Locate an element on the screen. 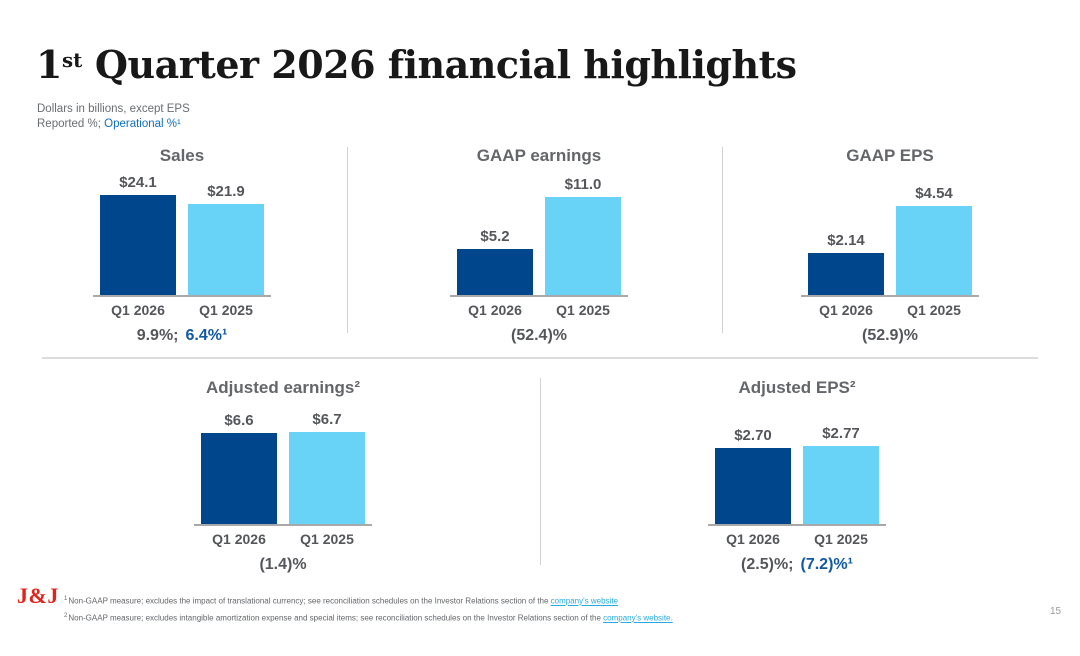  bar-value-label: $24.1 is located at coordinates (138, 182).